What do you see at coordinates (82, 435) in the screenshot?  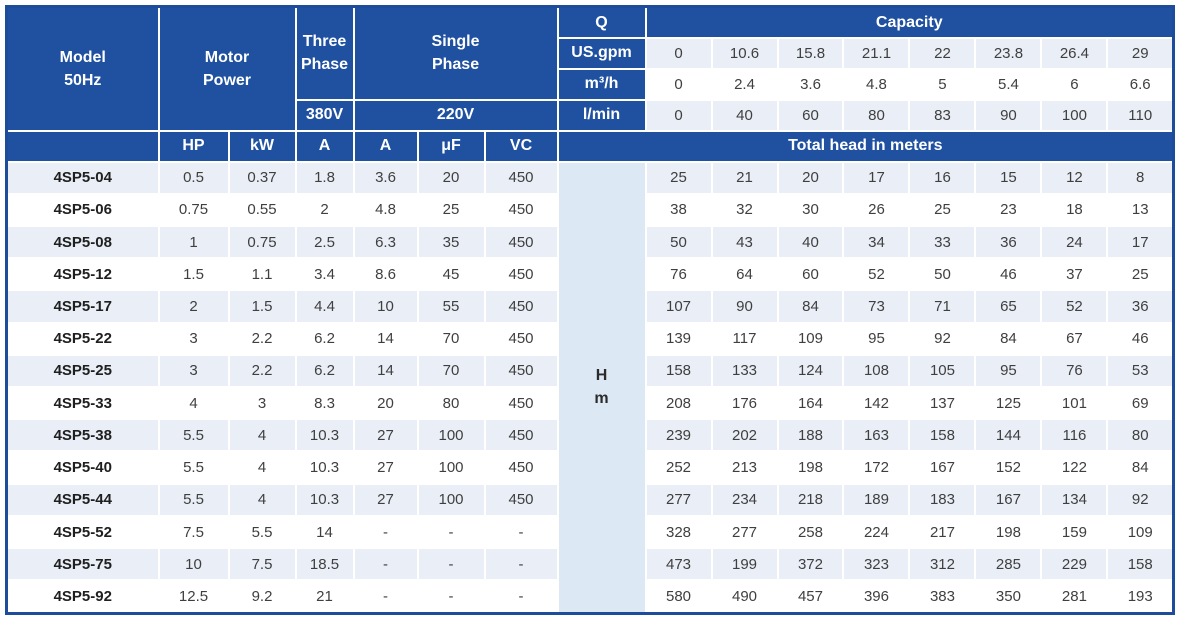 I see `model-cell: 4SP5-38` at bounding box center [82, 435].